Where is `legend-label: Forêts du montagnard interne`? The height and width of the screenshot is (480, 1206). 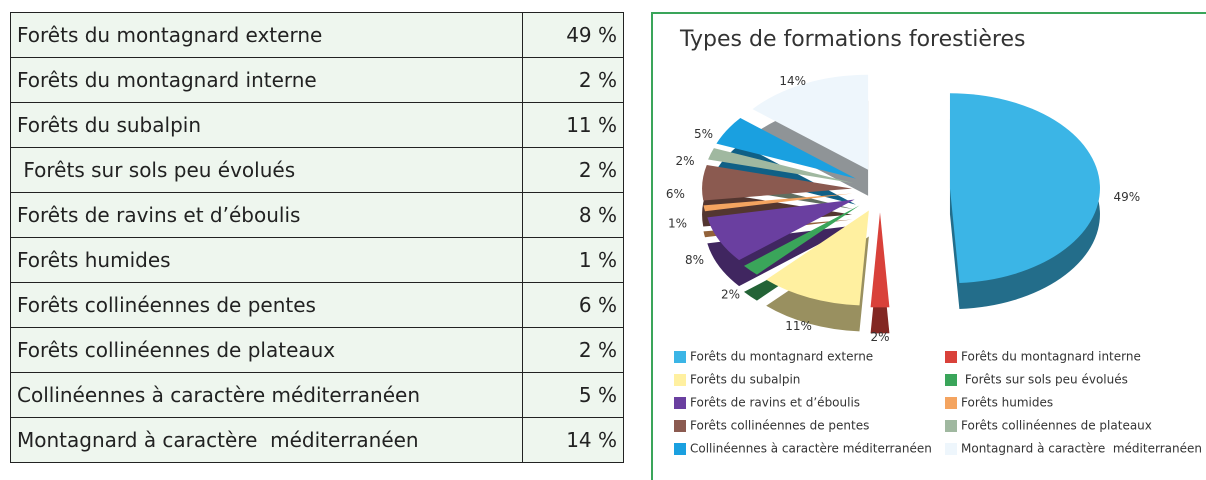 legend-label: Forêts du montagnard interne is located at coordinates (1051, 357).